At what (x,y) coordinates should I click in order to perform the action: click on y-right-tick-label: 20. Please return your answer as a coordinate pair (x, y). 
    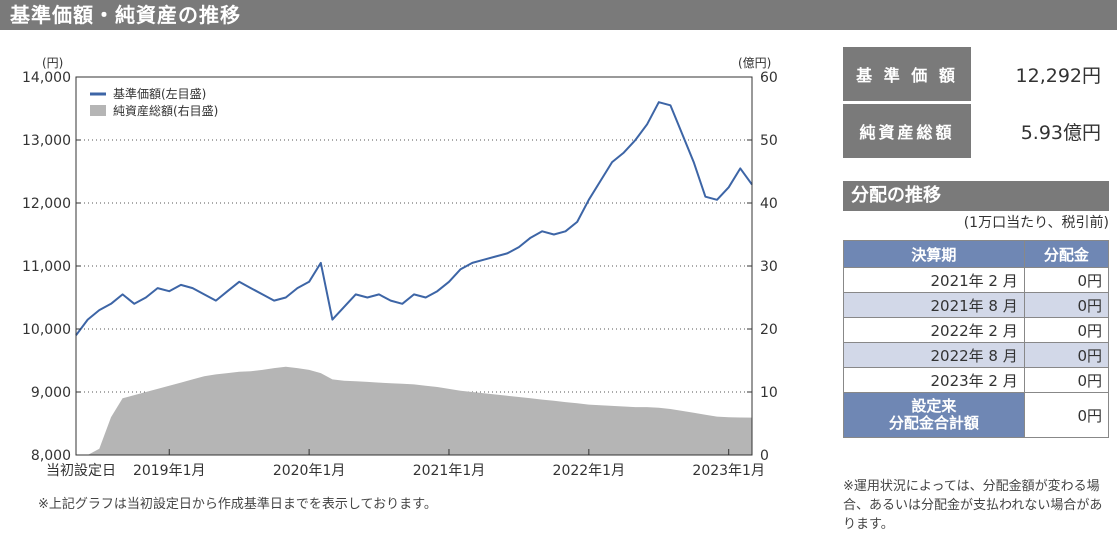
    Looking at the image, I should click on (769, 330).